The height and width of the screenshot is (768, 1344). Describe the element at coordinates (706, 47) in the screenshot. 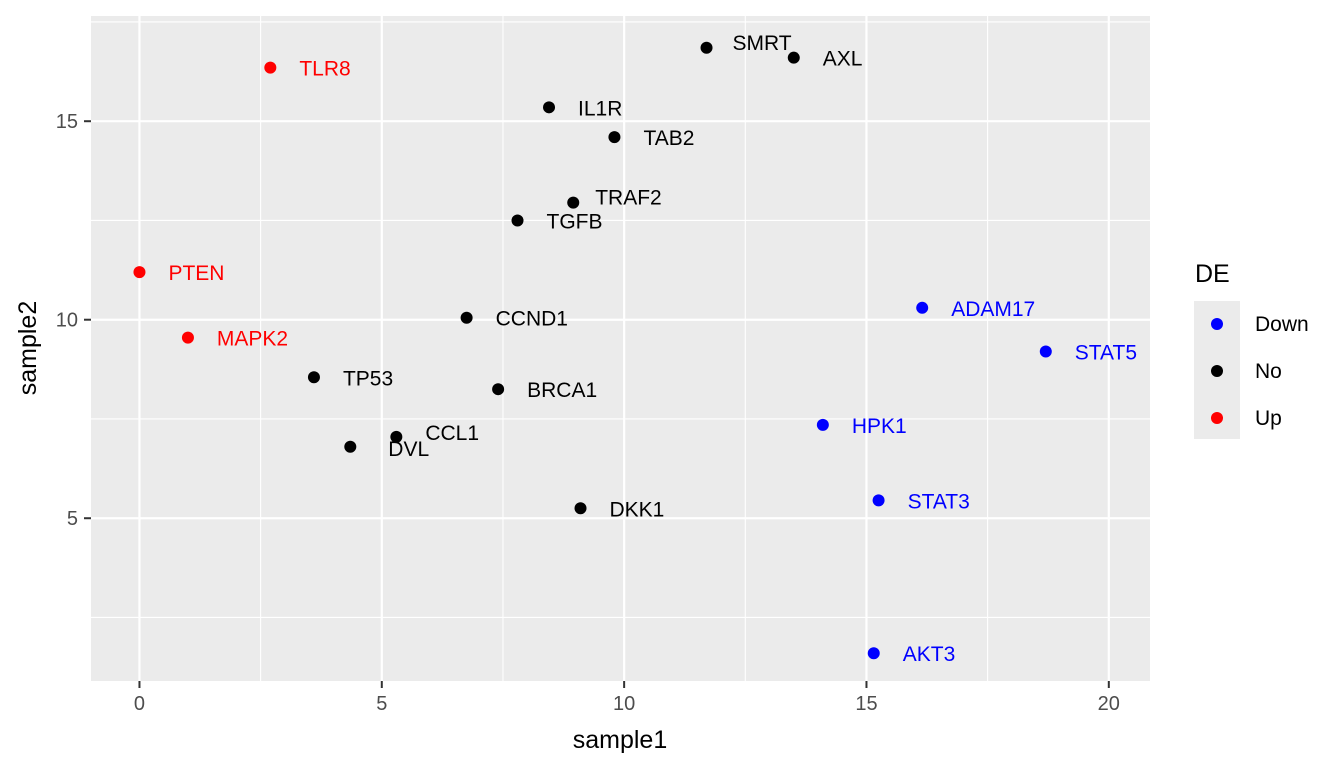

I see `point-smrt` at that location.